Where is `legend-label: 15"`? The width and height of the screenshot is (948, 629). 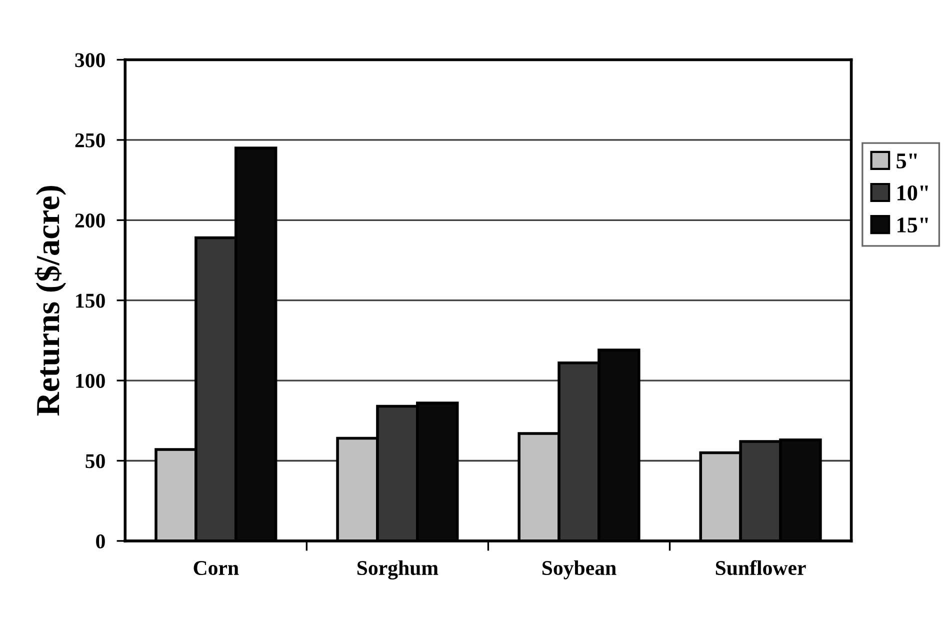
legend-label: 15" is located at coordinates (913, 225).